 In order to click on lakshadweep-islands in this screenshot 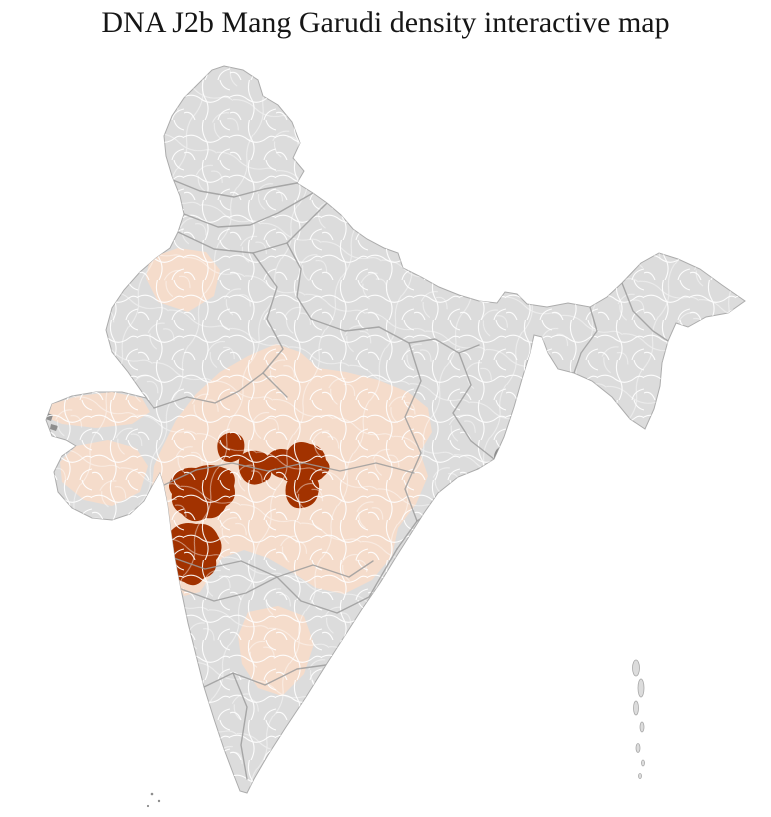, I will do `click(153, 800)`.